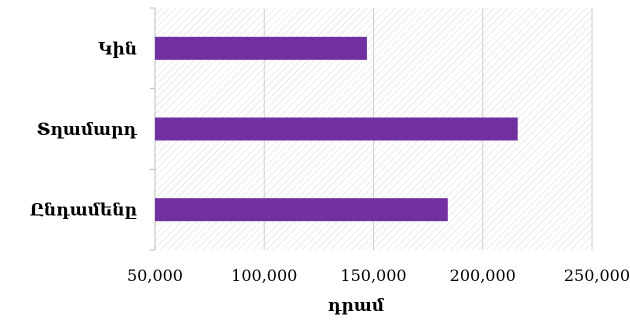  What do you see at coordinates (87, 130) in the screenshot?
I see `category-label: Տղամարդ` at bounding box center [87, 130].